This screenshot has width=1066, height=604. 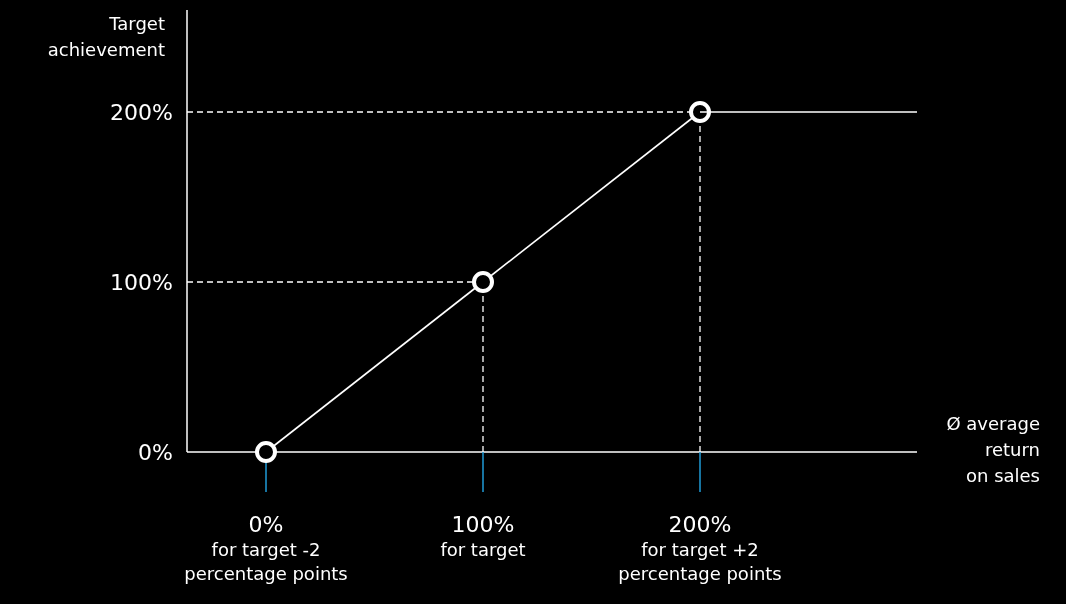 I want to click on x-tick-label: 100% for target, so click(x=483, y=536).